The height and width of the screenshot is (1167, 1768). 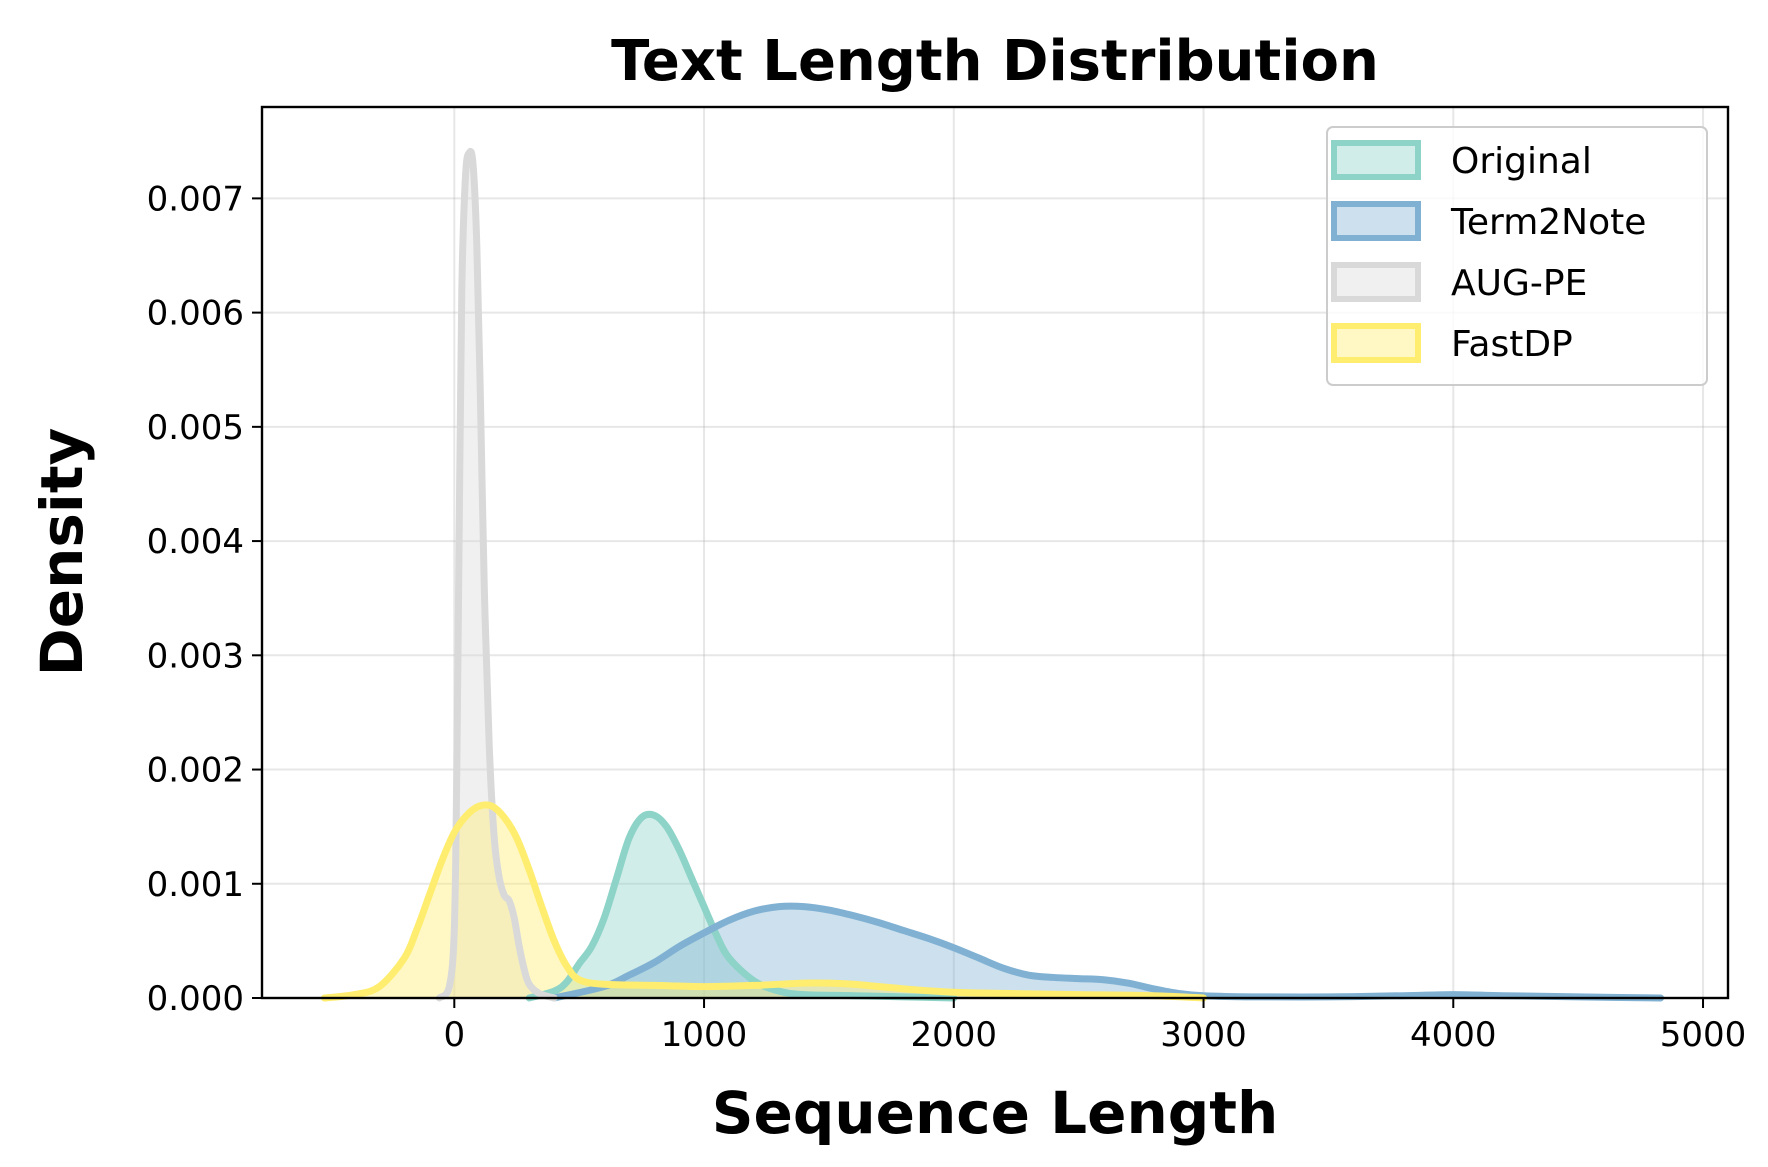 I want to click on y-tick-label: 0.005, so click(x=195, y=428).